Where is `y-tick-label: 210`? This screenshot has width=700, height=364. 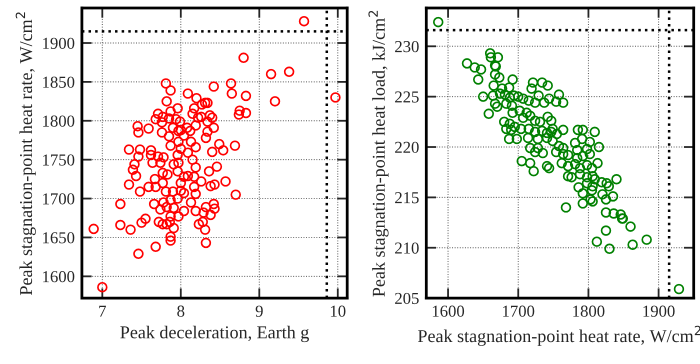 y-tick-label: 210 is located at coordinates (407, 248).